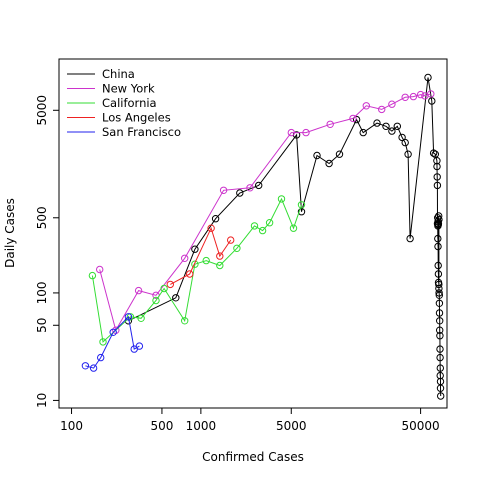 Image resolution: width=480 pixels, height=480 pixels. I want to click on y-axis-label: Daily Cases, so click(10, 233).